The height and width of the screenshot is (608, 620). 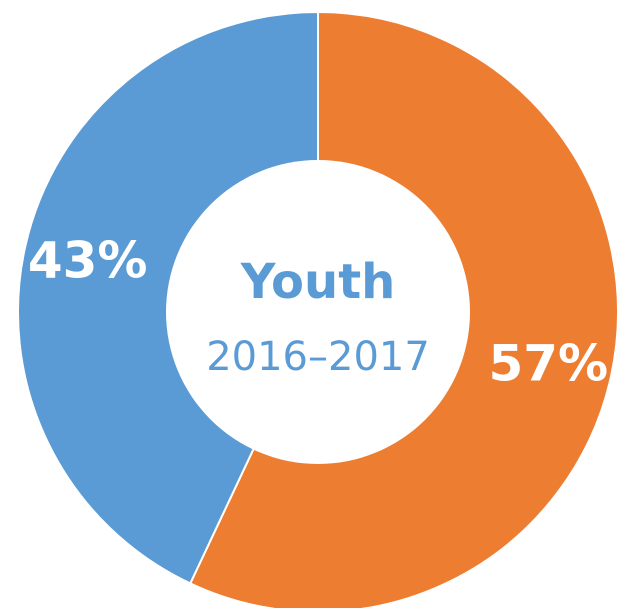 I want to click on center-title: Youth, so click(x=318, y=282).